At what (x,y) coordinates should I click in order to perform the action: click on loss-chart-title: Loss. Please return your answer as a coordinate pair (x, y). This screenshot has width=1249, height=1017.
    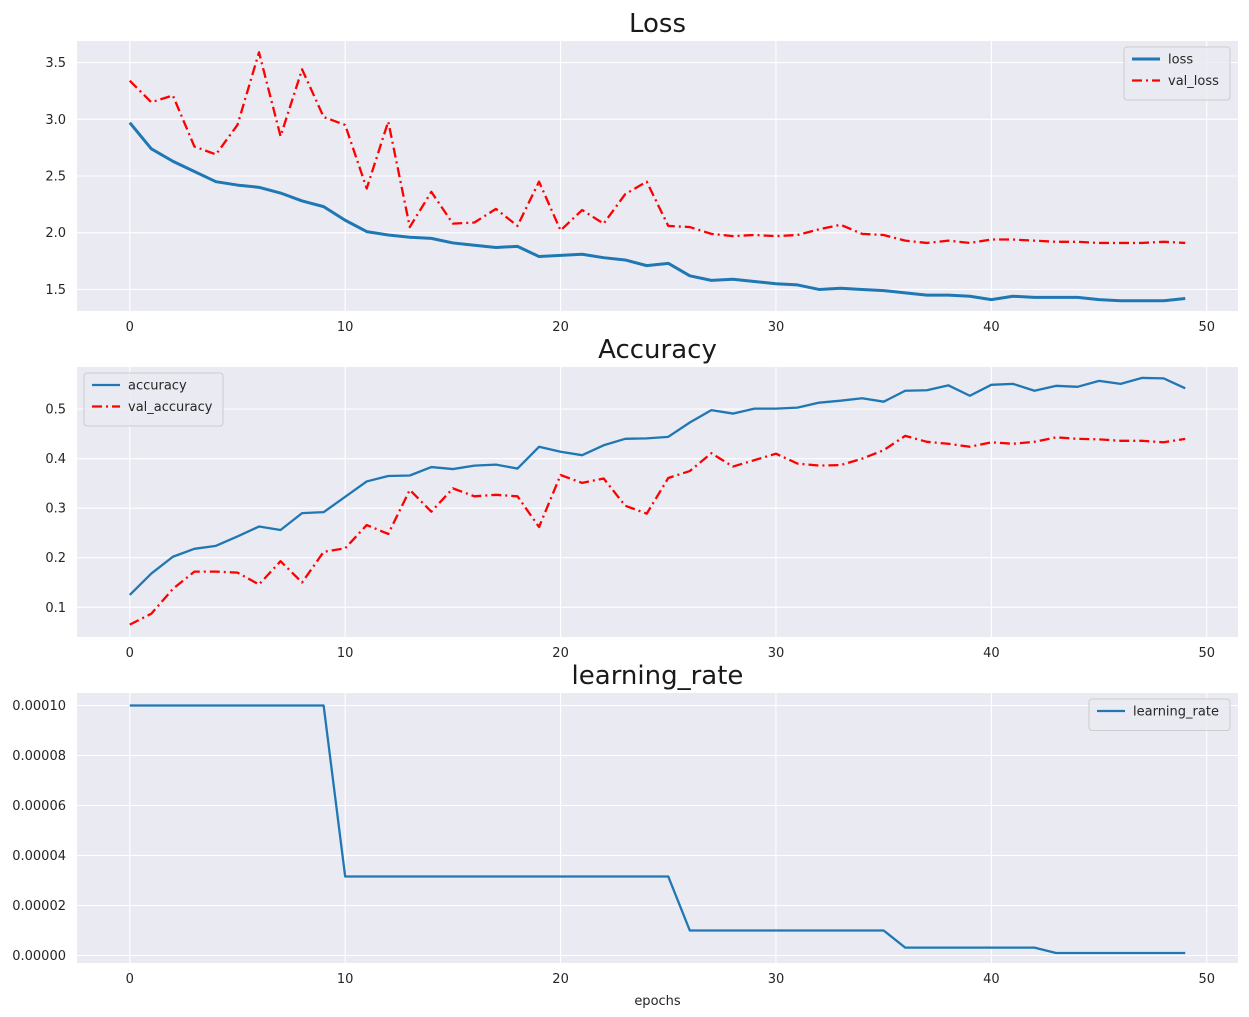
    Looking at the image, I should click on (657, 24).